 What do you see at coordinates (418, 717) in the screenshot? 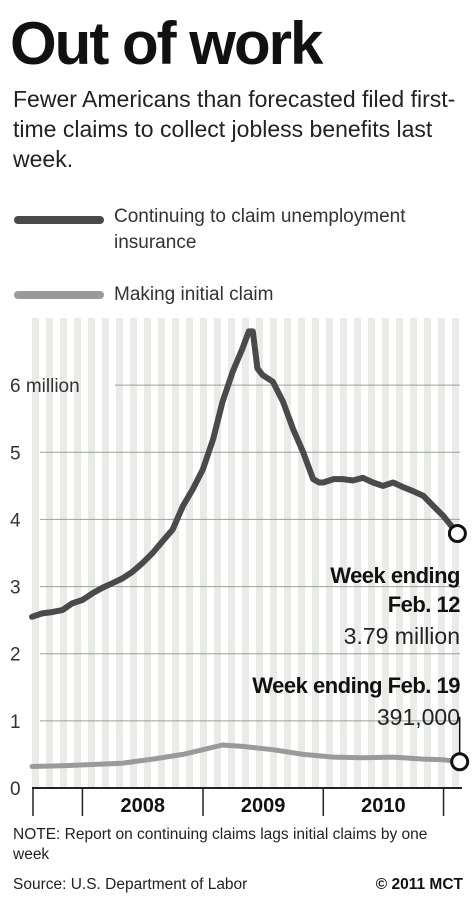
I see `annotation-initial-value: 391,000` at bounding box center [418, 717].